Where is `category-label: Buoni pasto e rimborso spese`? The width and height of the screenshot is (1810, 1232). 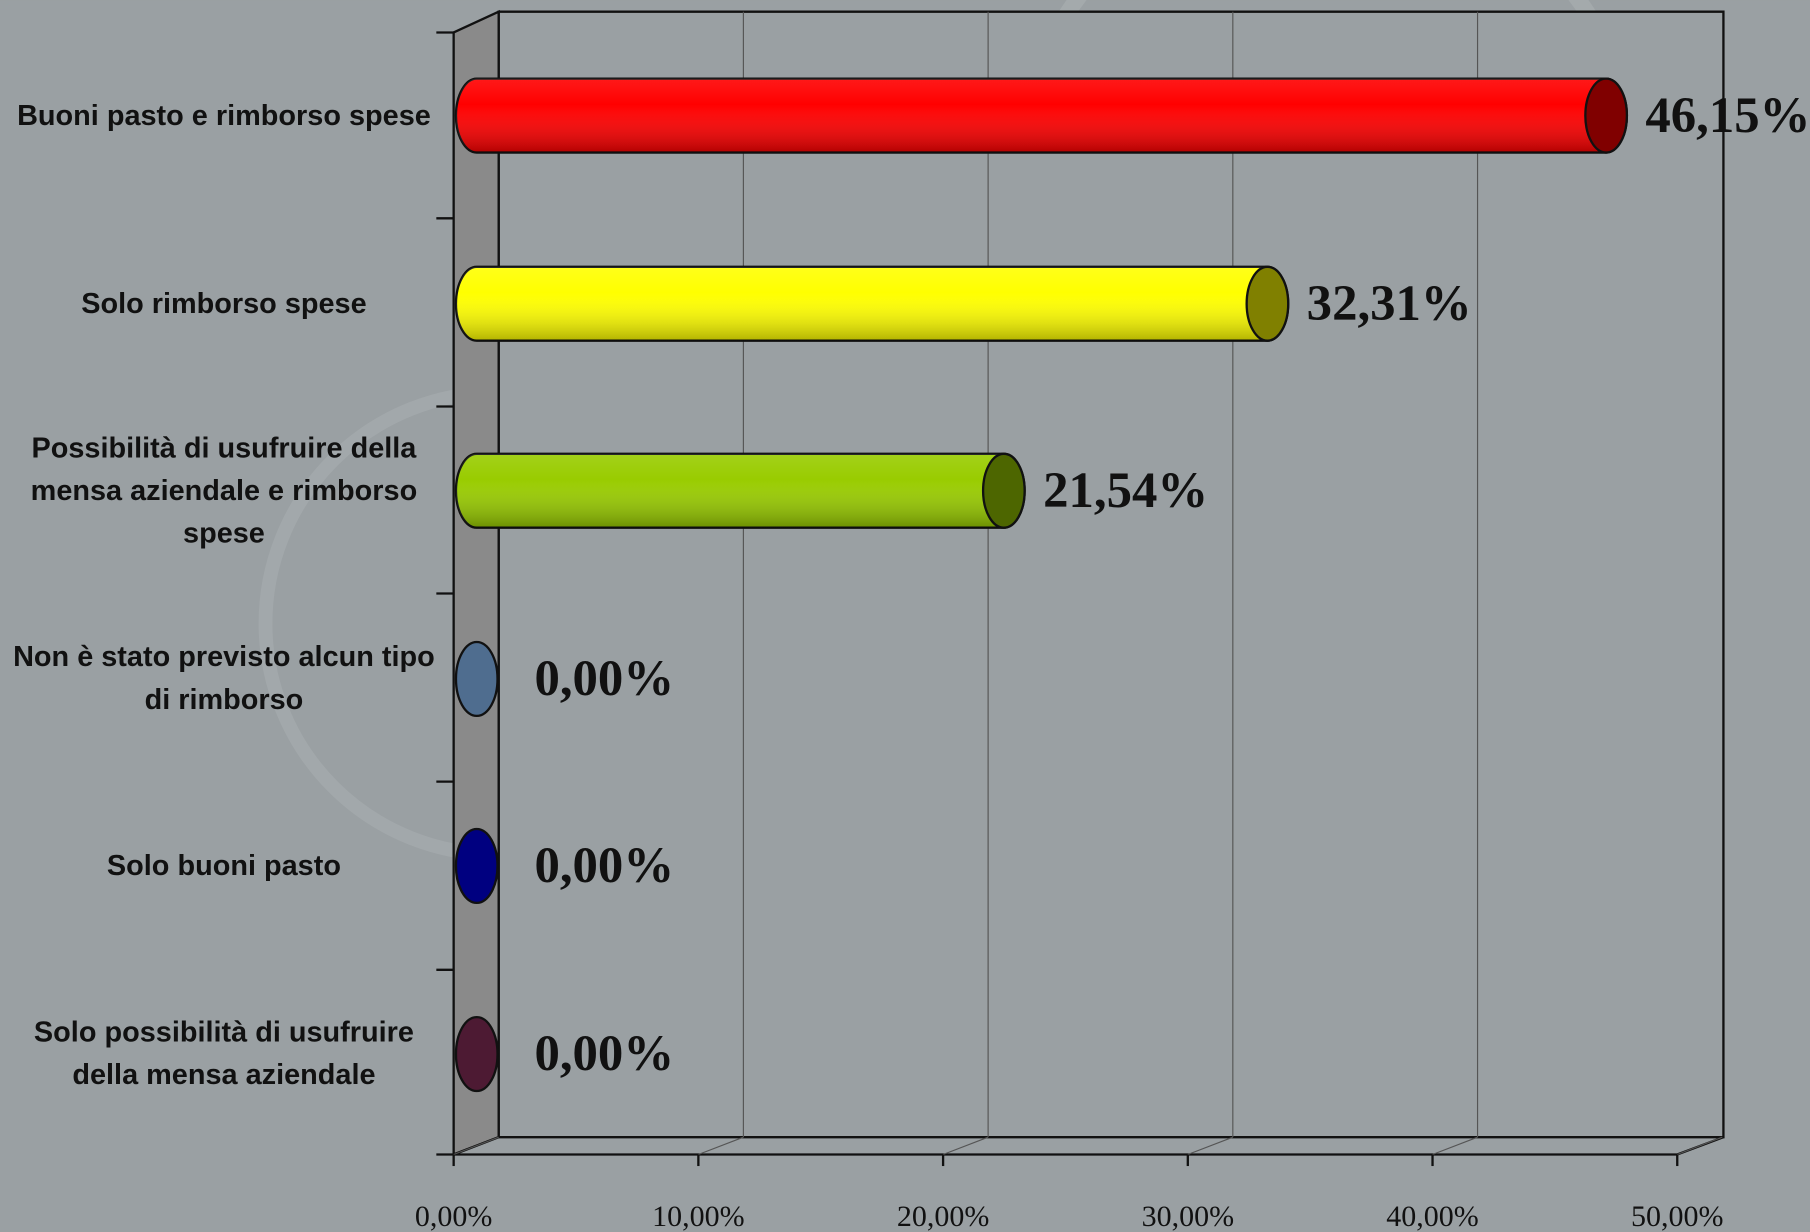 category-label: Buoni pasto e rimborso spese is located at coordinates (224, 115).